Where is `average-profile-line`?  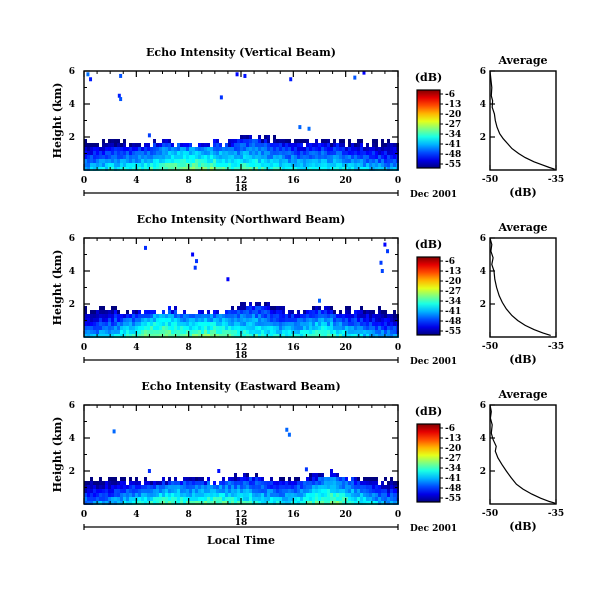 average-profile-line is located at coordinates (522, 454).